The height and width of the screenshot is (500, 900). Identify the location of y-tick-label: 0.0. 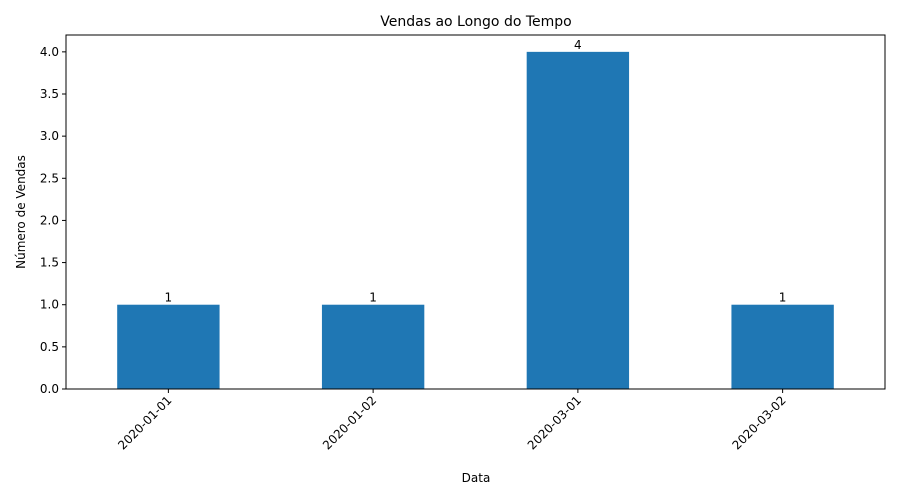
(49, 389).